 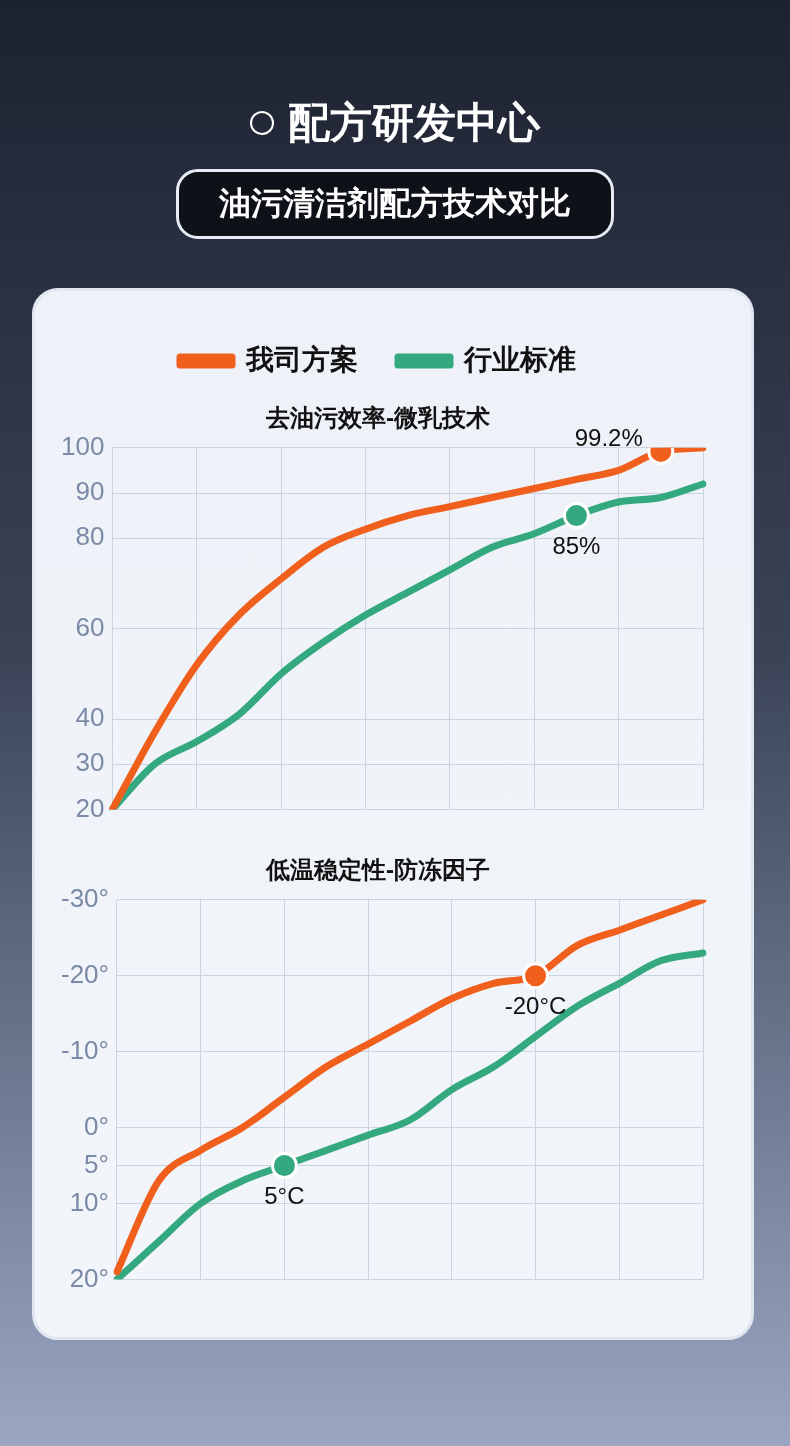 What do you see at coordinates (84, 1049) in the screenshot?
I see `y-tick-label: -10°` at bounding box center [84, 1049].